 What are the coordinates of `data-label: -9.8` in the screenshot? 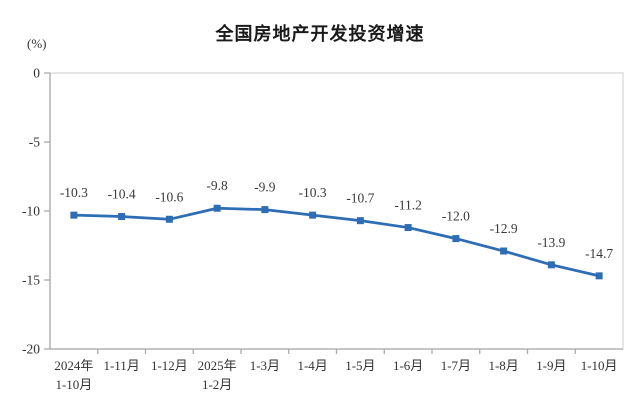 It's located at (217, 185).